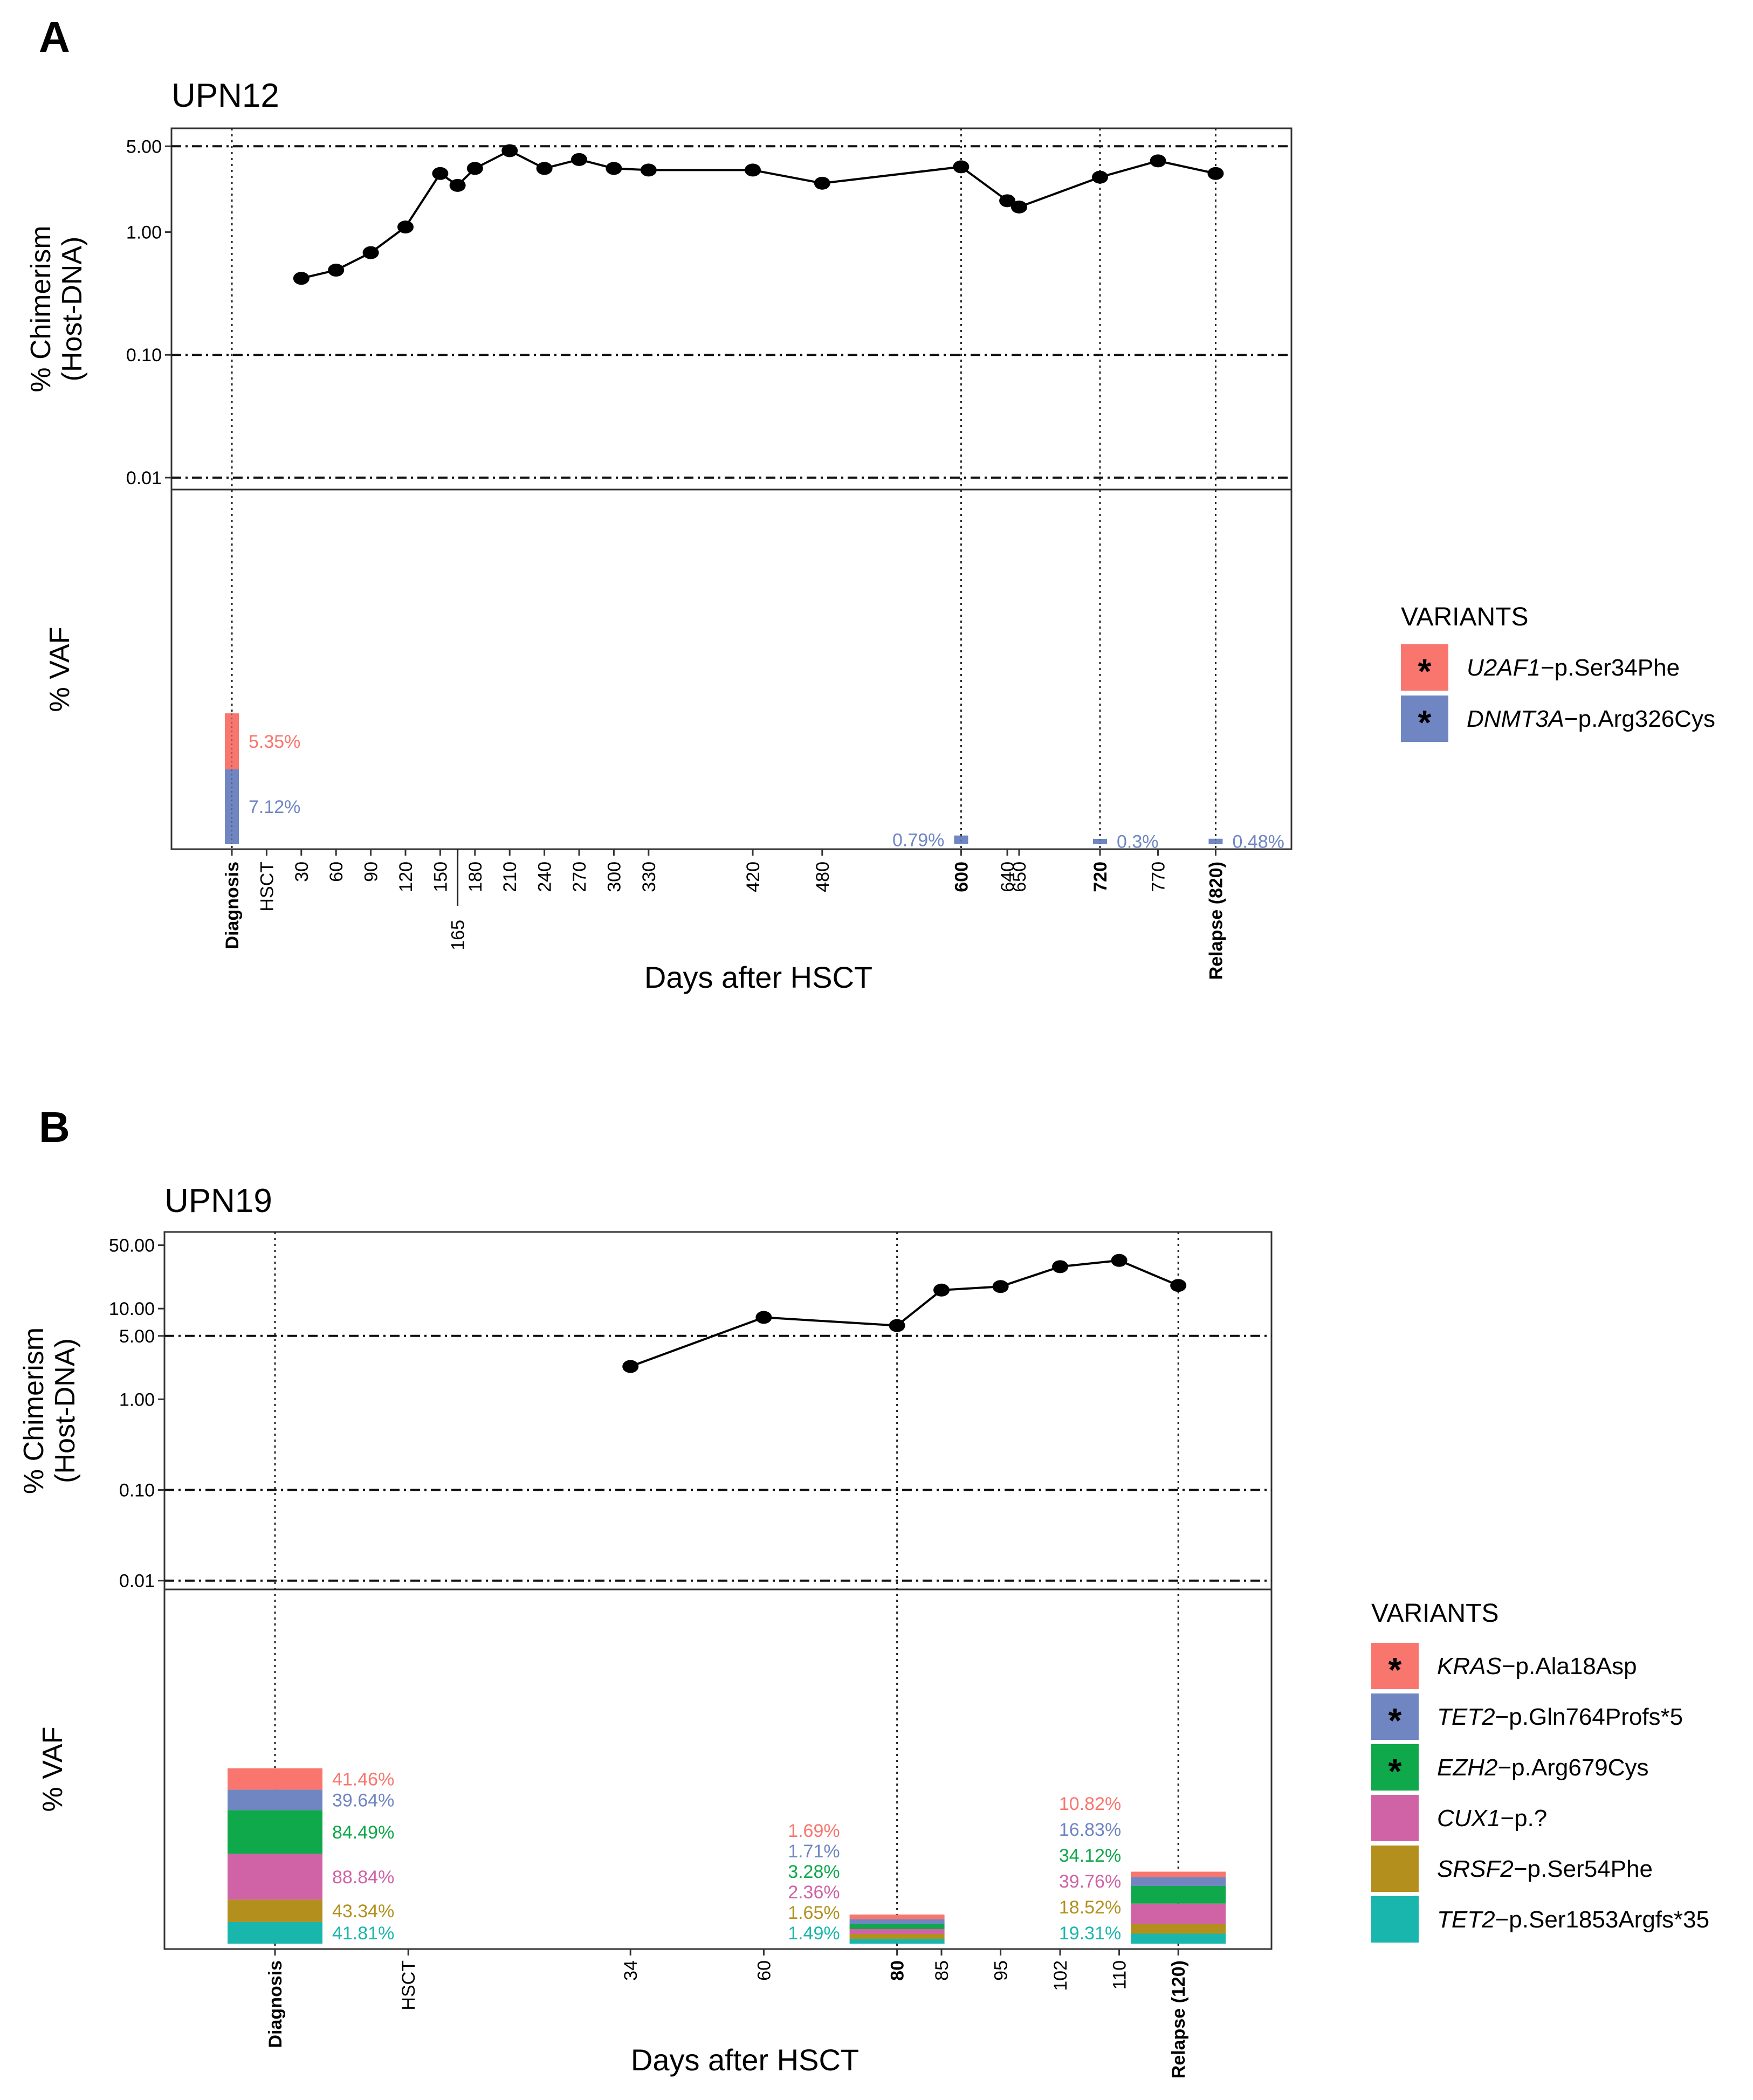 This screenshot has width=1753, height=2100. Describe the element at coordinates (54, 1127) in the screenshot. I see `panel-letter-b: B` at that location.